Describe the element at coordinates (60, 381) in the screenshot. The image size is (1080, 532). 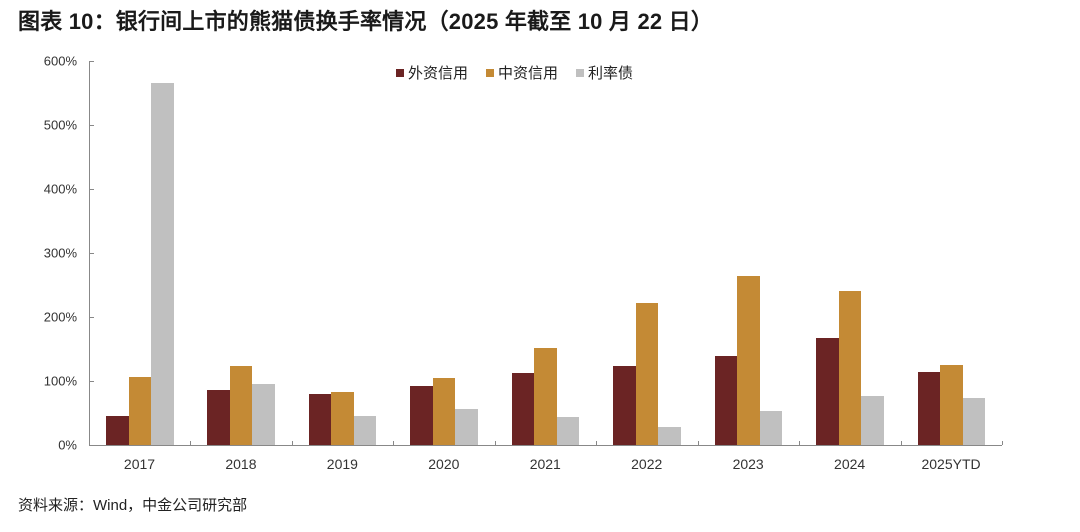
I see `y-tick-label: 100%` at that location.